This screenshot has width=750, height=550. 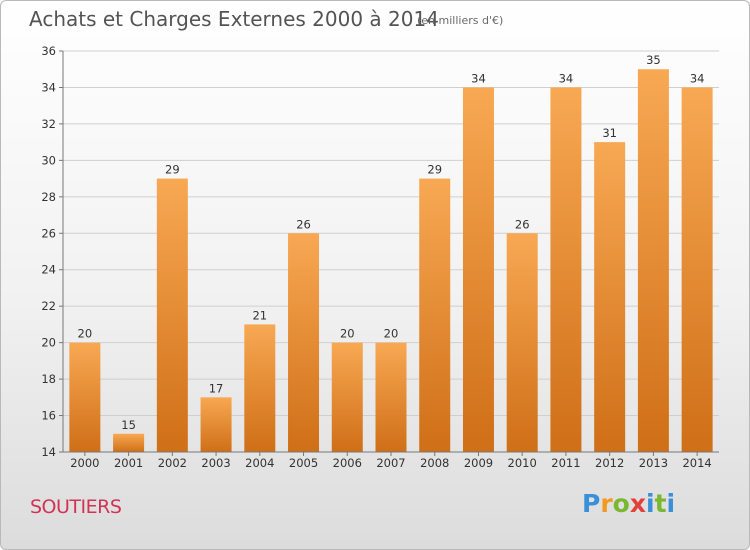 I want to click on x-tick-label: 2005, so click(x=303, y=463).